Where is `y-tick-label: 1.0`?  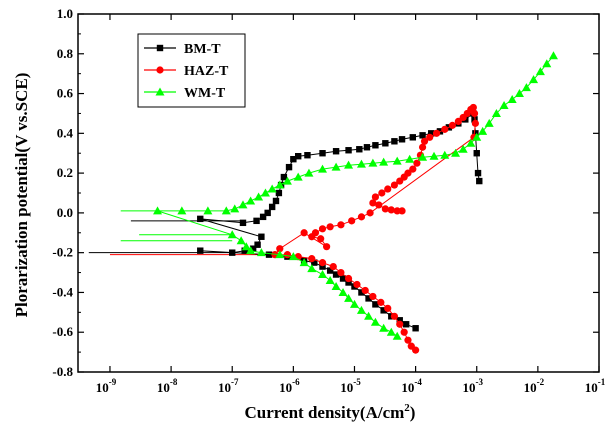
y-tick-label: 1.0 is located at coordinates (65, 13).